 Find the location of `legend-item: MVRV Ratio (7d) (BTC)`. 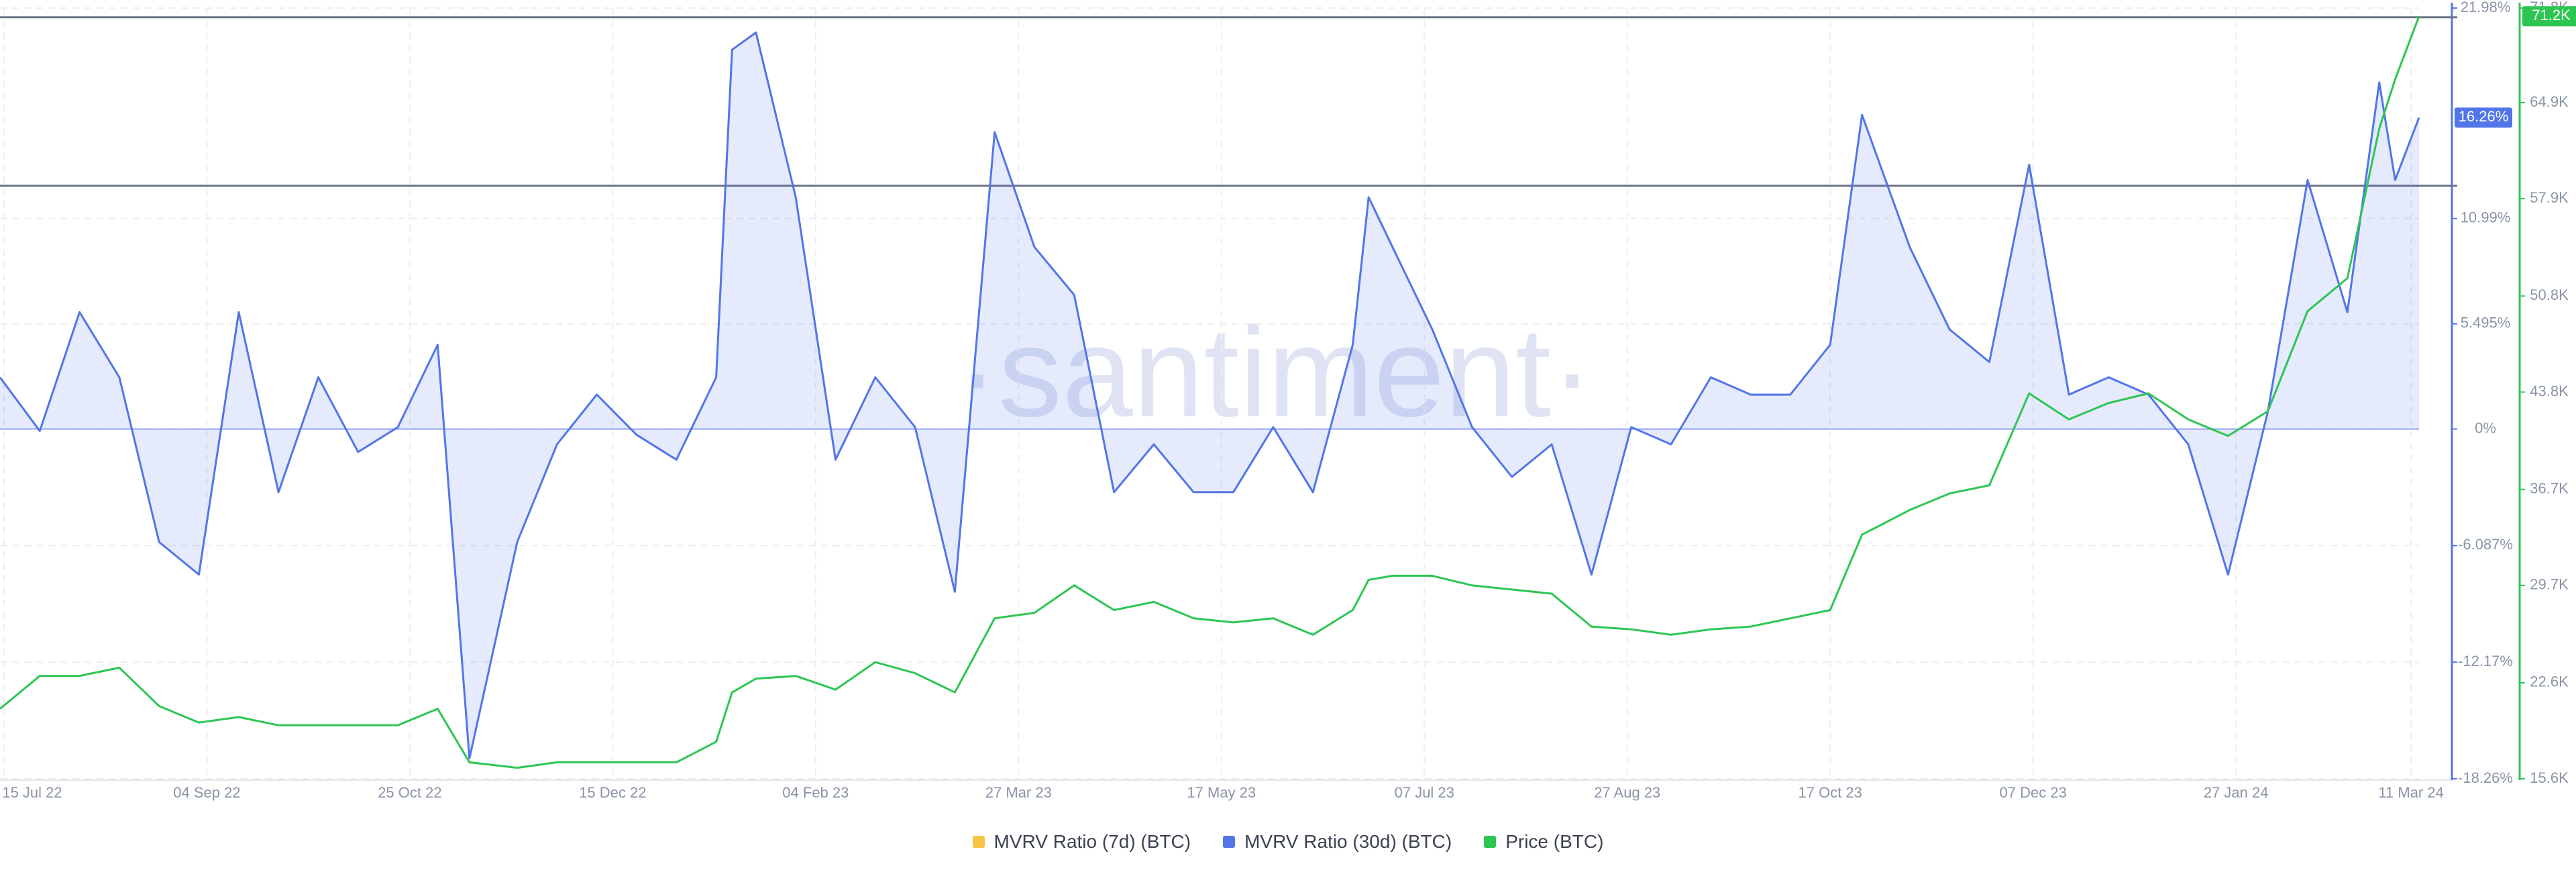

legend-item: MVRV Ratio (7d) (BTC) is located at coordinates (1081, 842).